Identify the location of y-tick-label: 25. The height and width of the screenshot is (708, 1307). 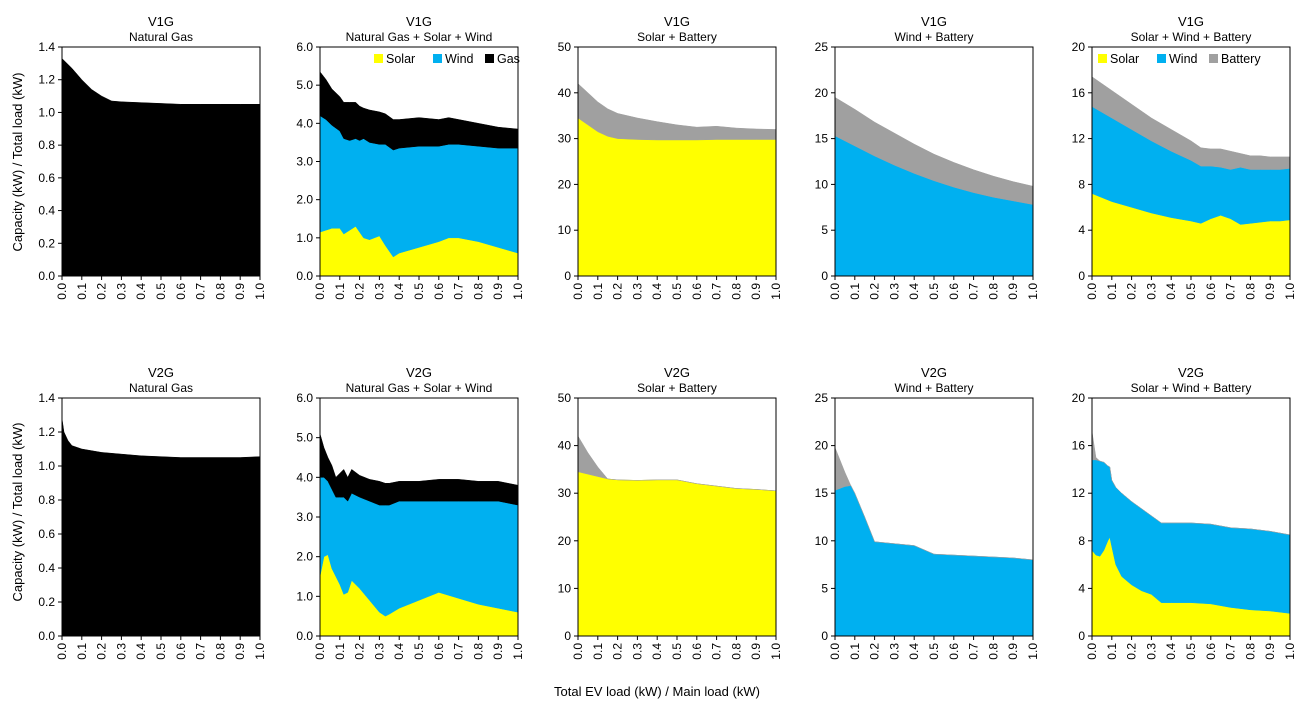
(822, 398).